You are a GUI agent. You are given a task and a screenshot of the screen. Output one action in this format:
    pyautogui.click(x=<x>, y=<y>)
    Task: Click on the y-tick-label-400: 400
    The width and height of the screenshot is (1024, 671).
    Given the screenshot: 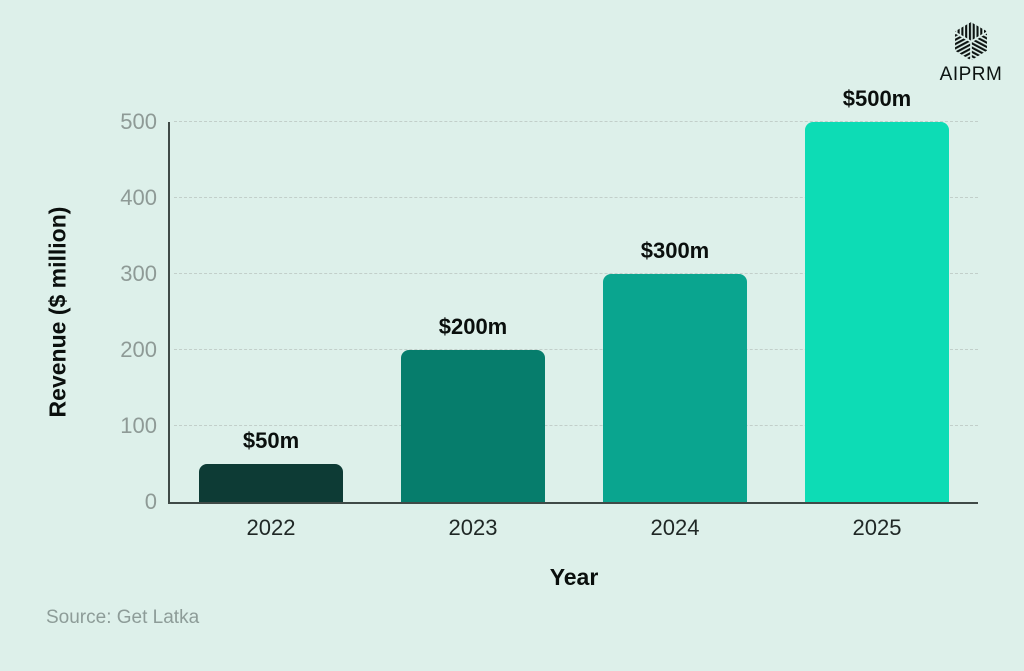 What is the action you would take?
    pyautogui.click(x=138, y=197)
    